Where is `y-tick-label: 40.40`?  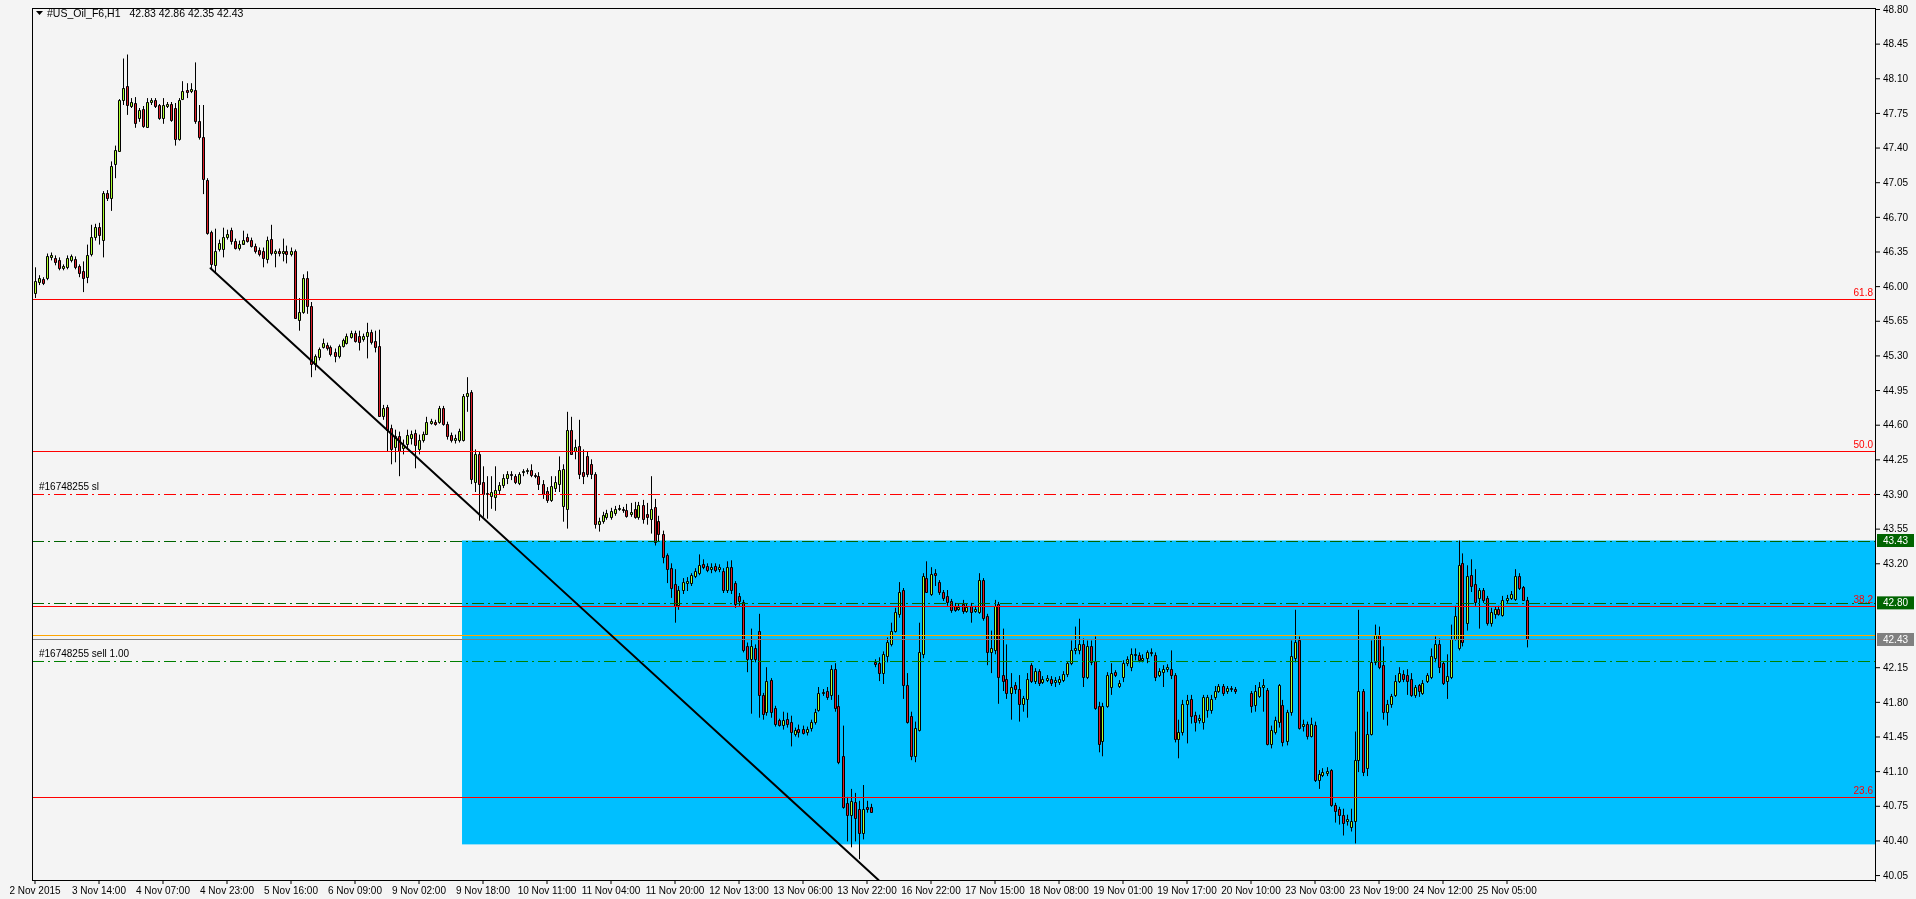
y-tick-label: 40.40 is located at coordinates (1896, 841).